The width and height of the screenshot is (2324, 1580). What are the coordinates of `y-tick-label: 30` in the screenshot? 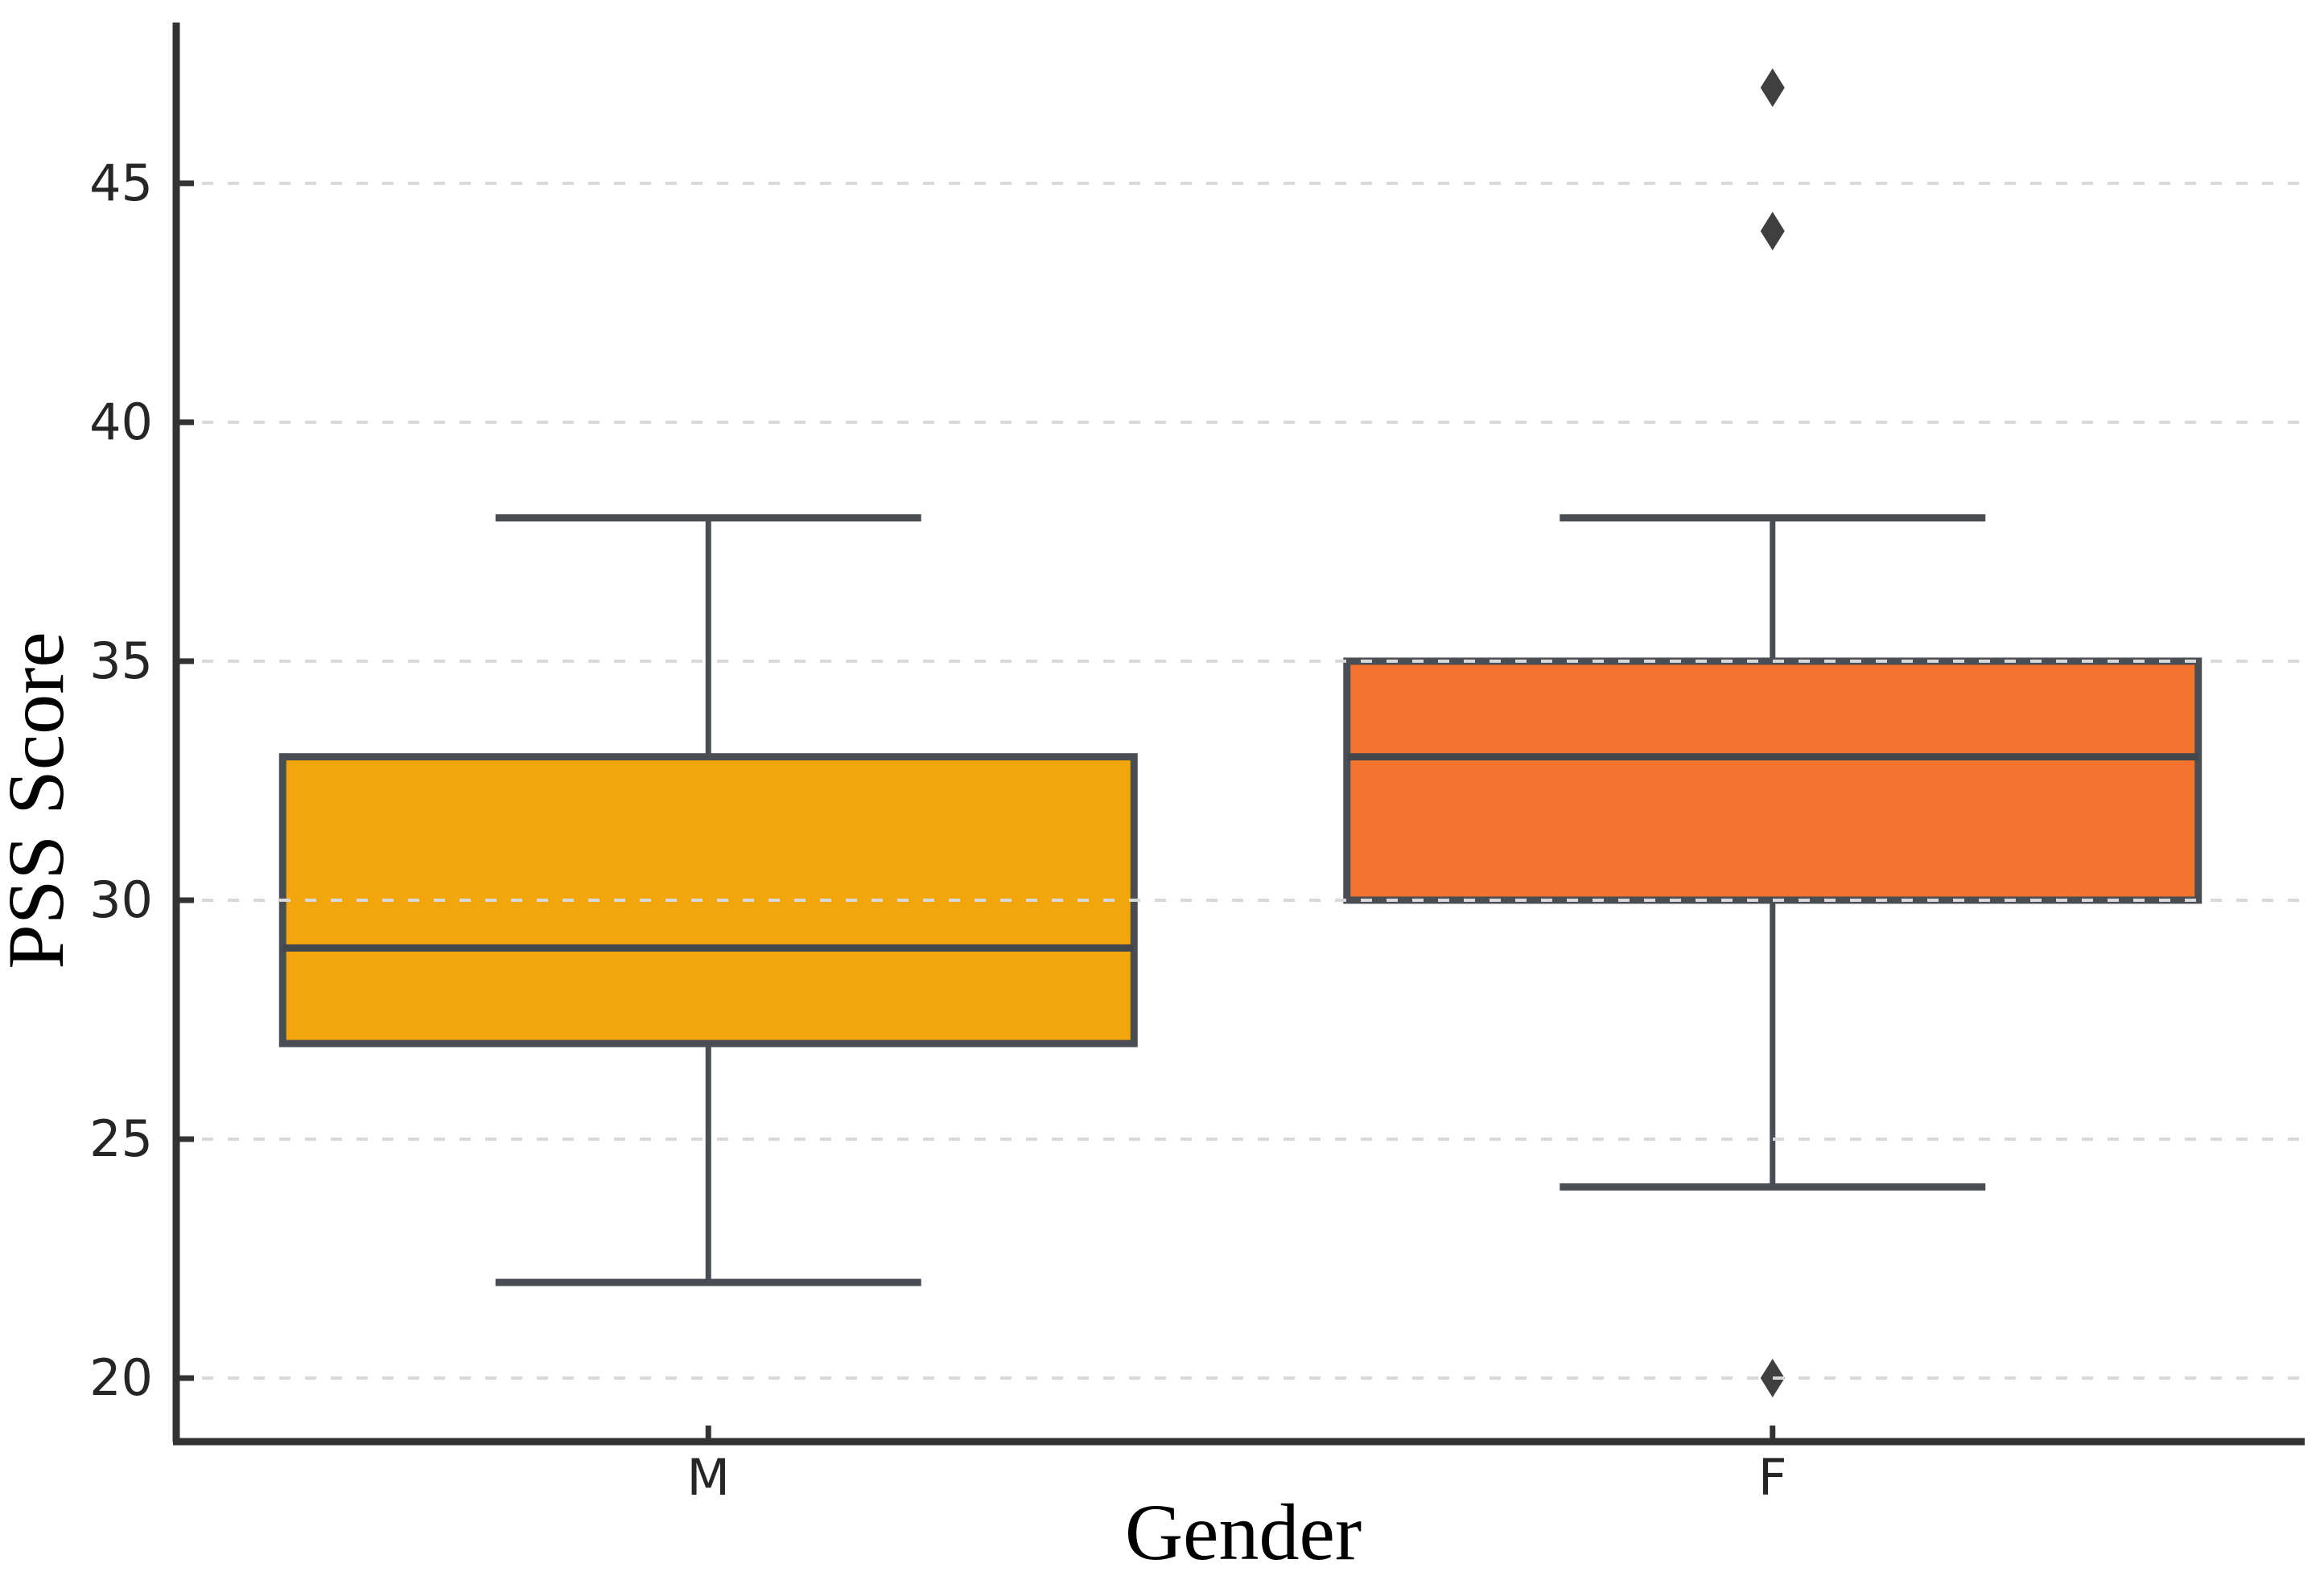 It's located at (121, 899).